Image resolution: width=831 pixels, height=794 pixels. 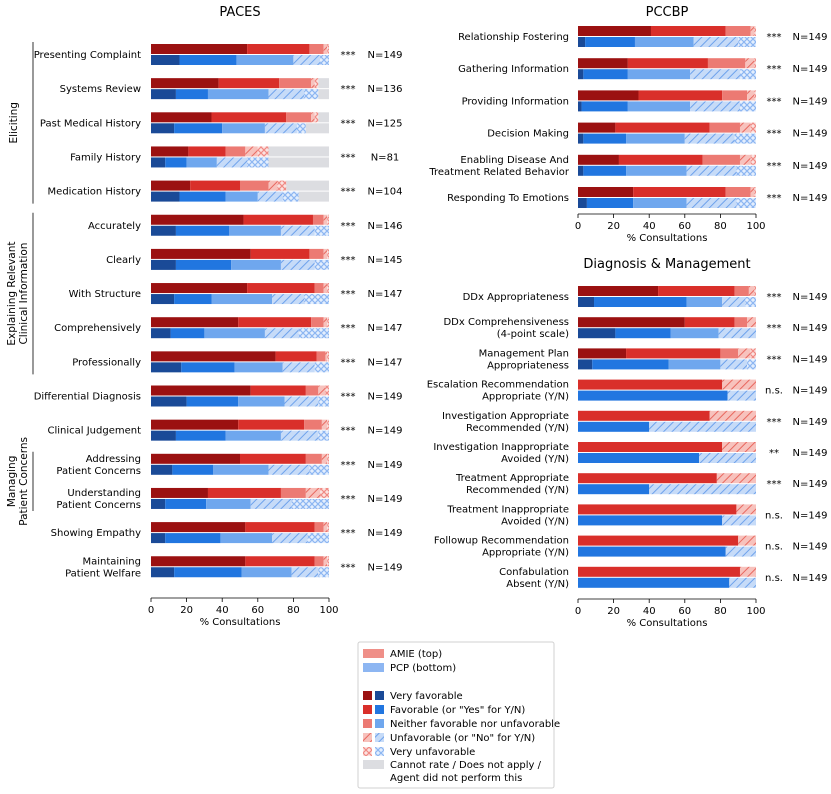 What do you see at coordinates (94, 431) in the screenshot?
I see `row-label-line: Clinical Judgement` at bounding box center [94, 431].